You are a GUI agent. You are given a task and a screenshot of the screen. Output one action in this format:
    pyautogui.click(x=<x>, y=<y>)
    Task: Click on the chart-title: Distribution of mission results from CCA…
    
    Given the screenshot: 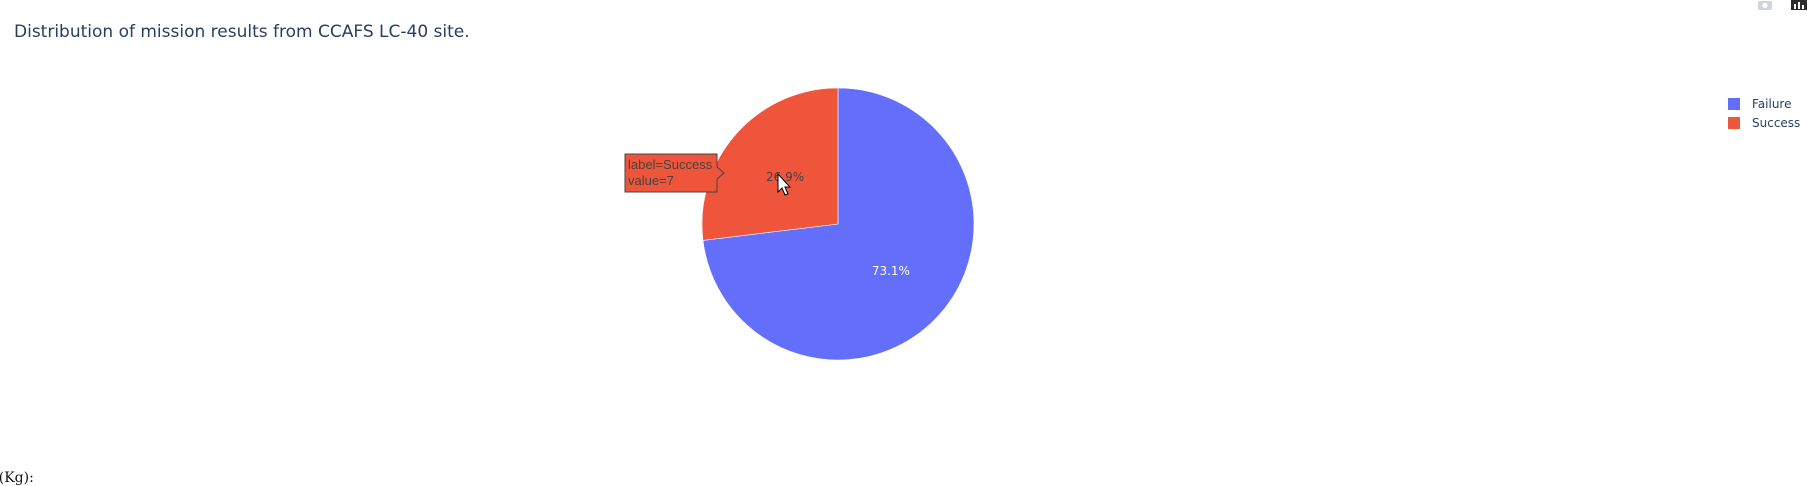 What is the action you would take?
    pyautogui.click(x=242, y=32)
    